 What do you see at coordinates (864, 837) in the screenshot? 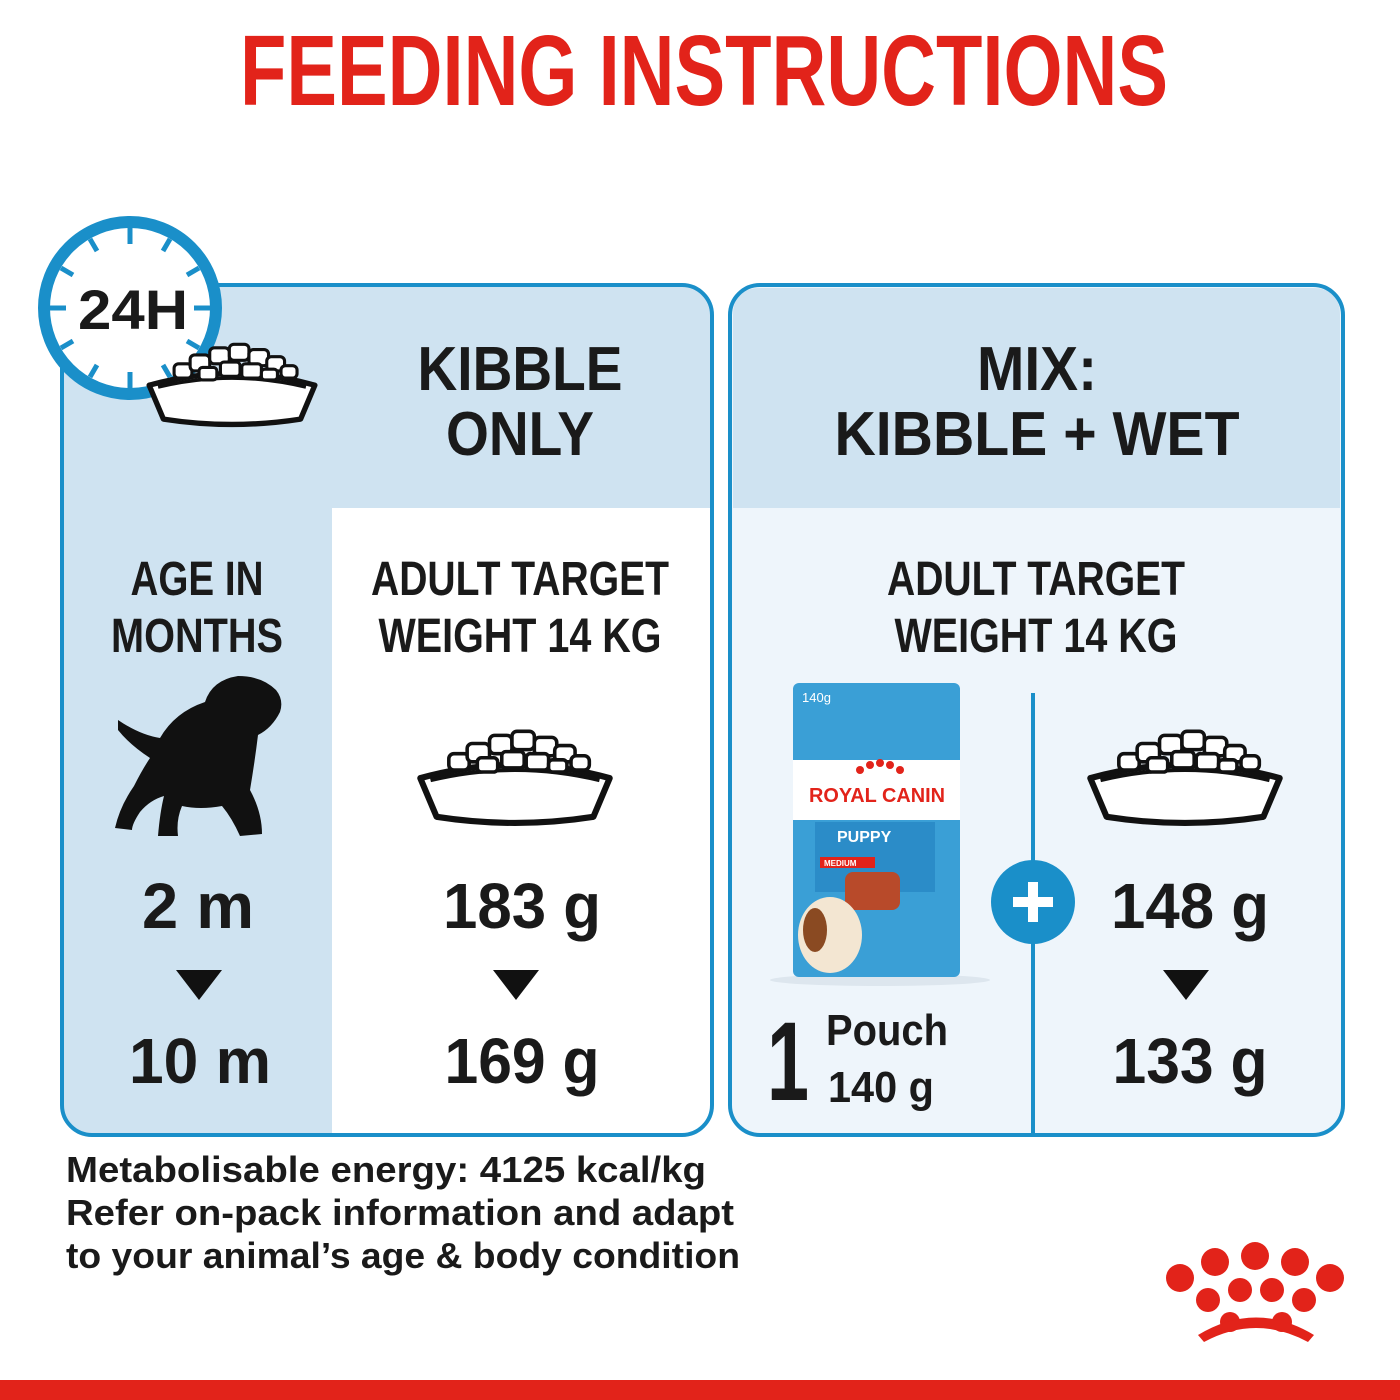
I see `pouch-product: PUPPY` at bounding box center [864, 837].